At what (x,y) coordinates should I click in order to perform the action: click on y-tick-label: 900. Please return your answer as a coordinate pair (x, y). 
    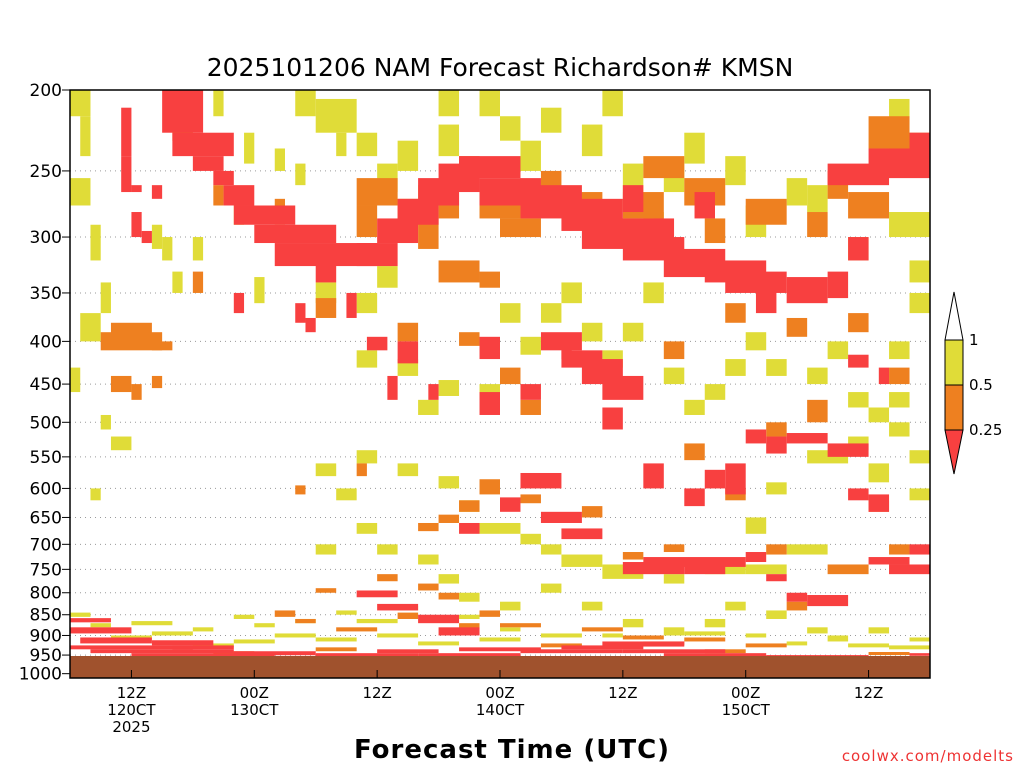
    Looking at the image, I should click on (46, 636).